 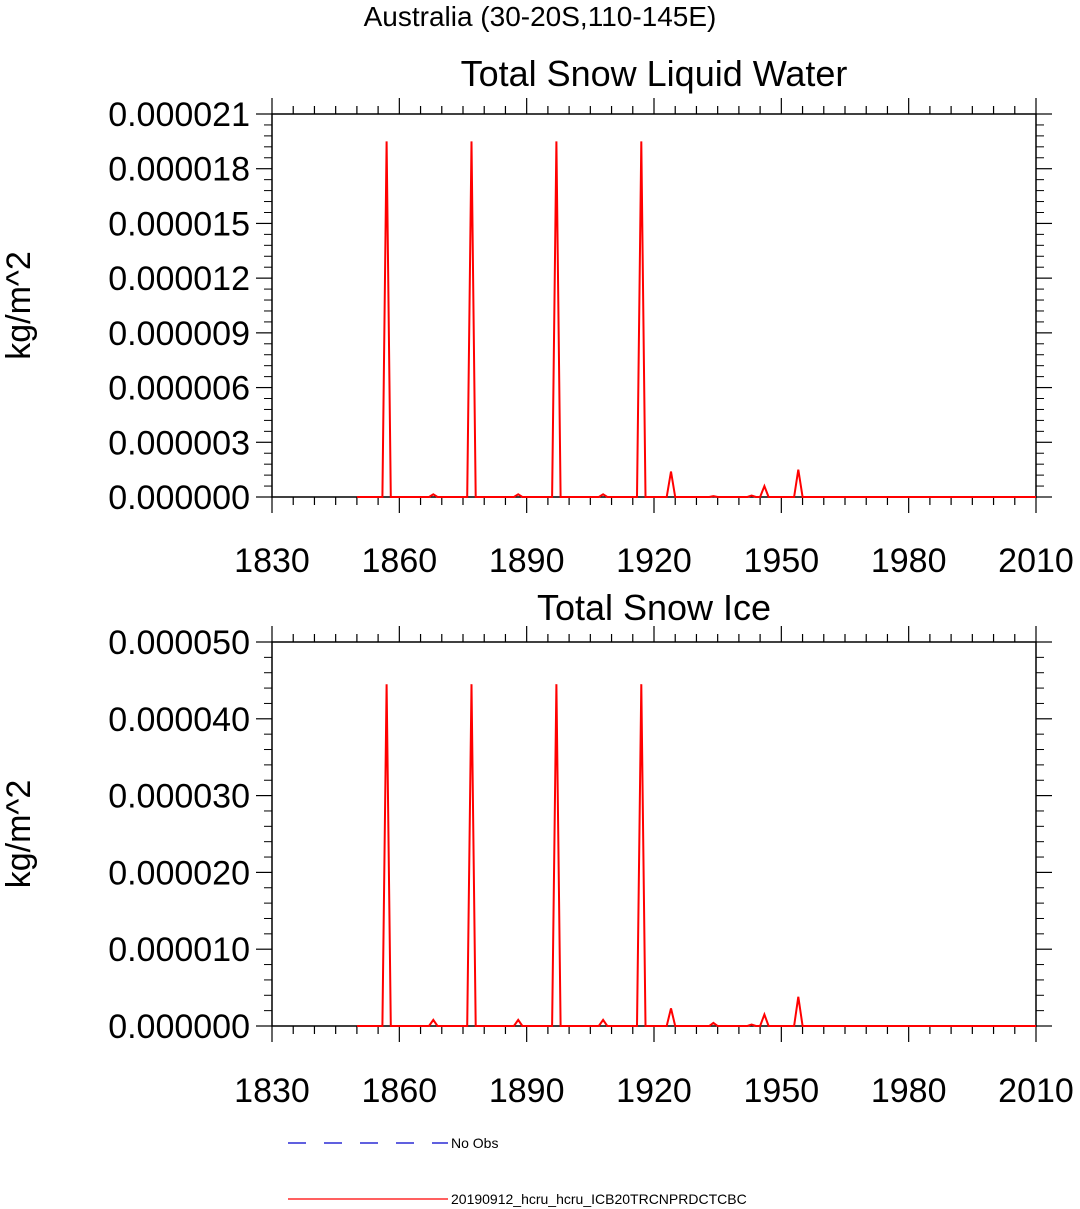 I want to click on chart-1-x-tick-label: 1950, so click(x=782, y=1091).